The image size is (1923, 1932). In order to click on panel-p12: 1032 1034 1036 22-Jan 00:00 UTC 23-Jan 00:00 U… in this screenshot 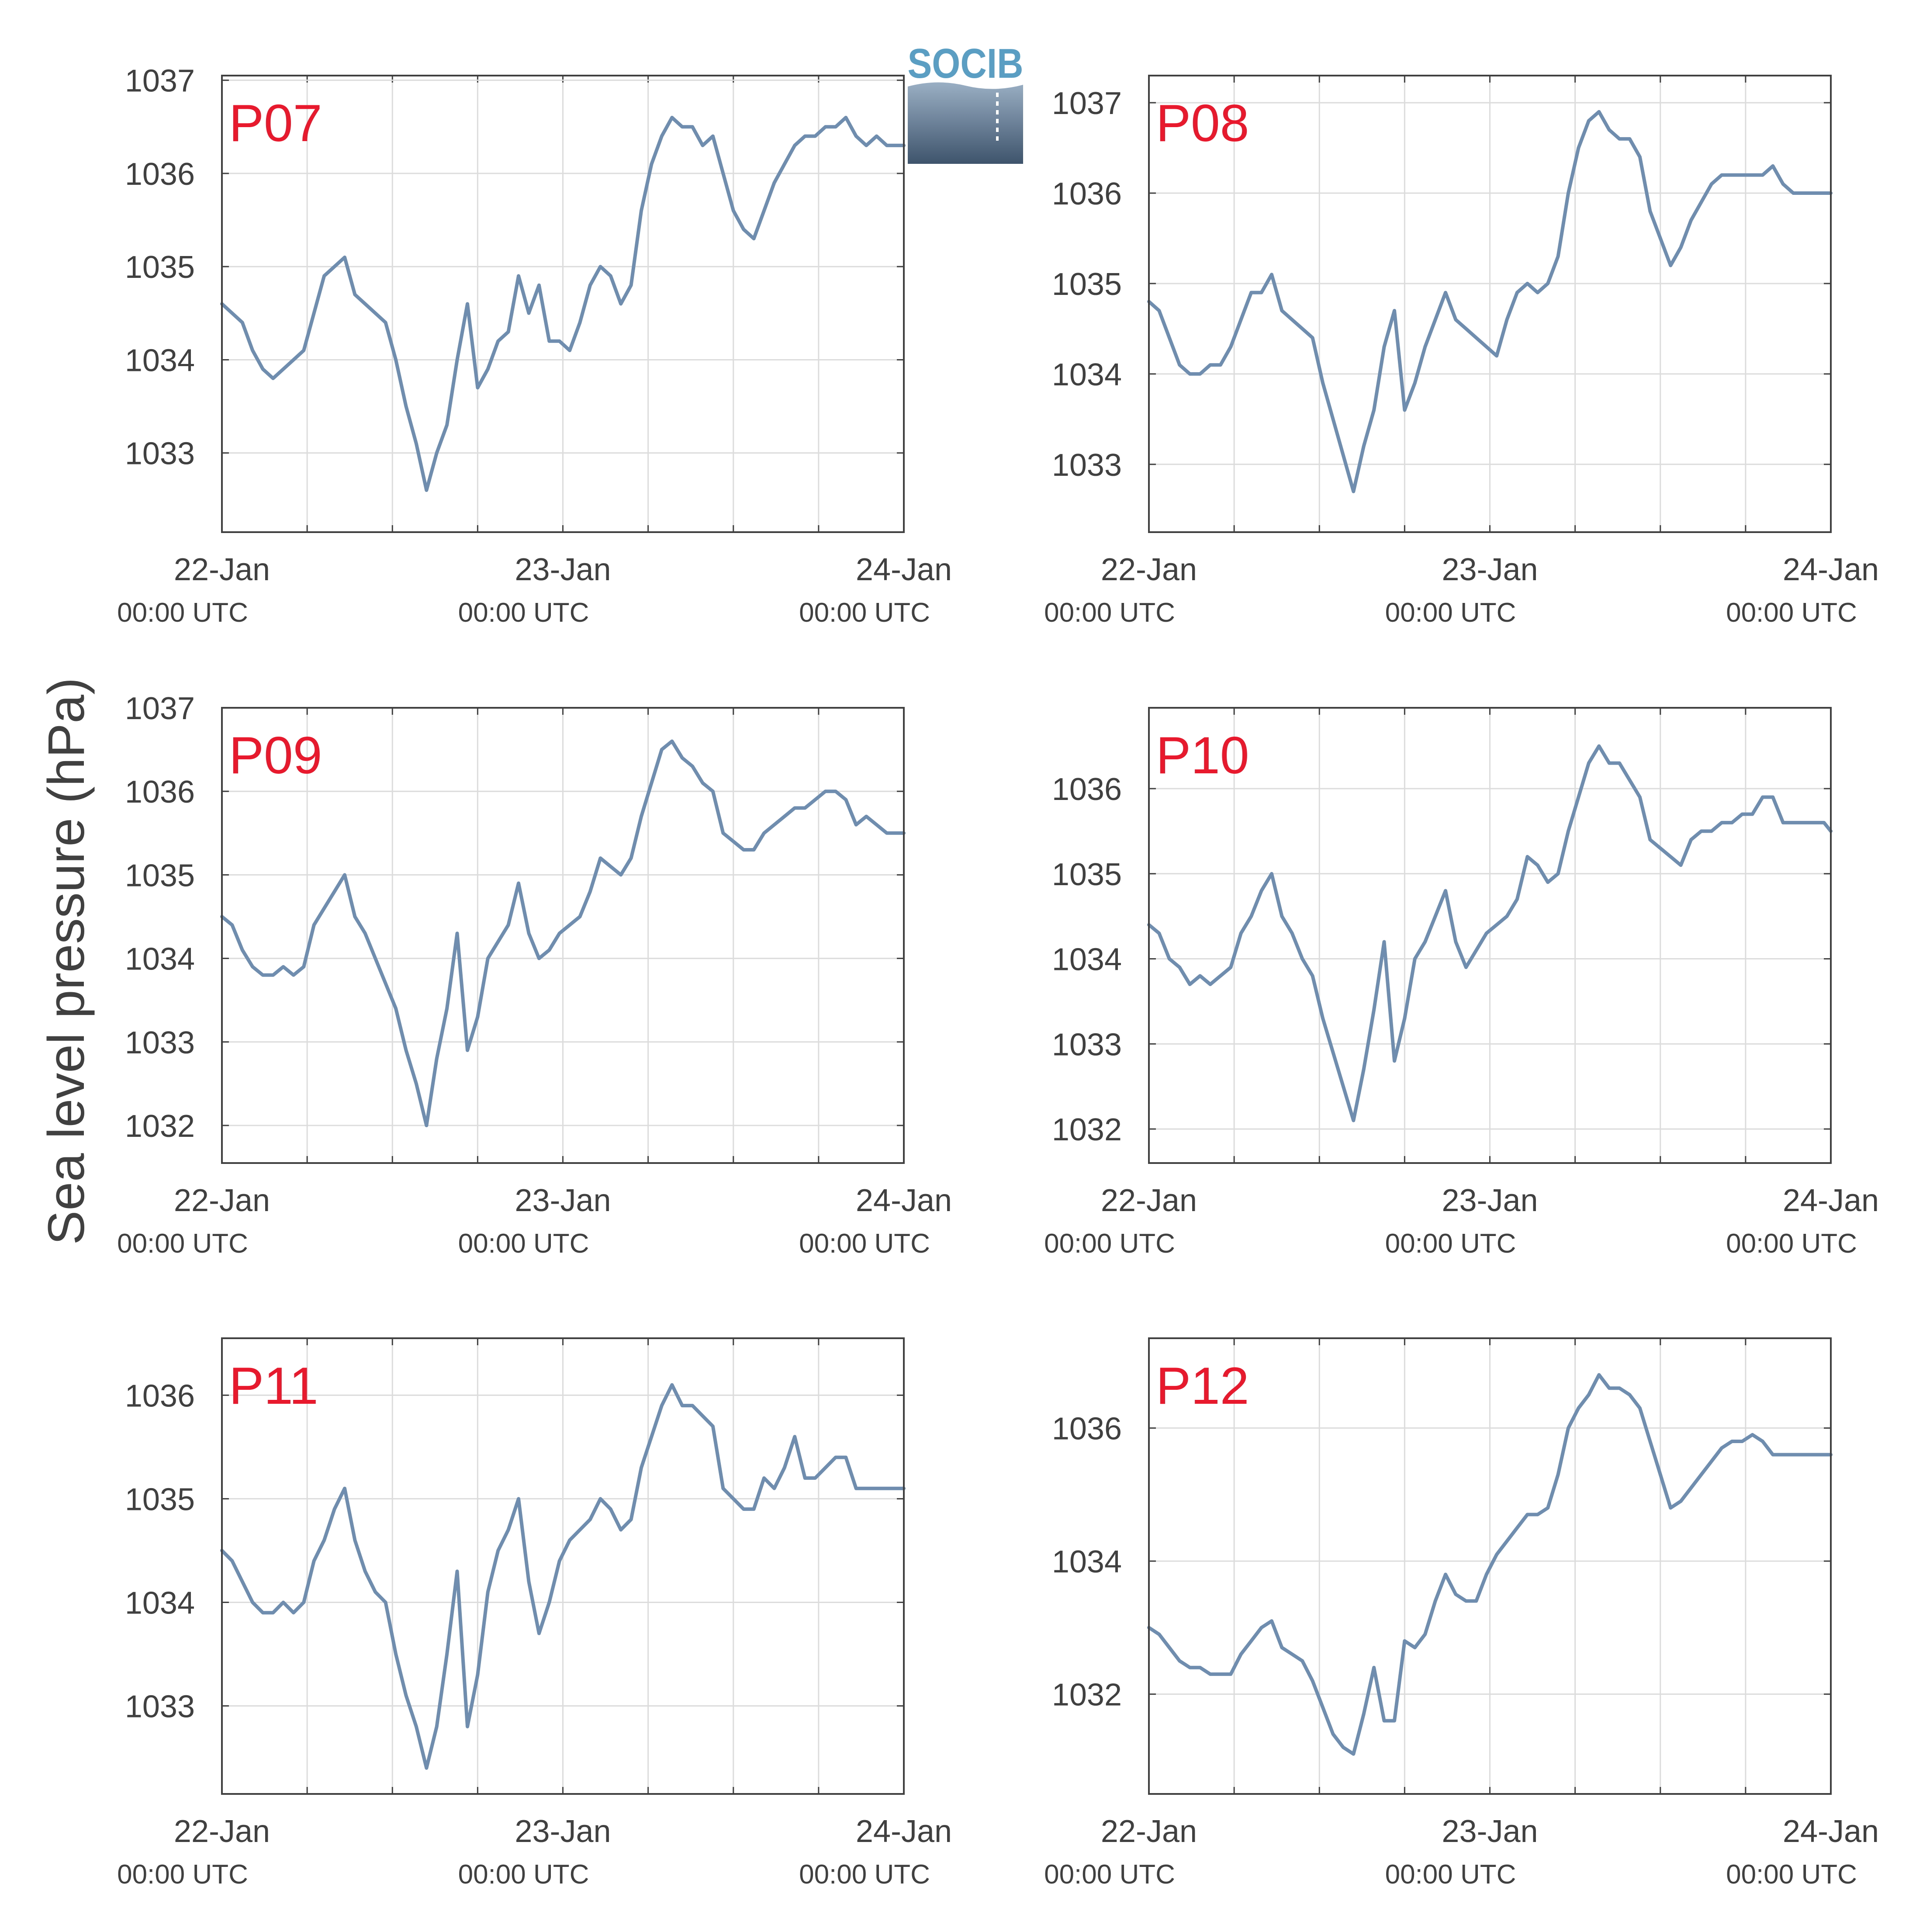, I will do `click(1461, 1613)`.